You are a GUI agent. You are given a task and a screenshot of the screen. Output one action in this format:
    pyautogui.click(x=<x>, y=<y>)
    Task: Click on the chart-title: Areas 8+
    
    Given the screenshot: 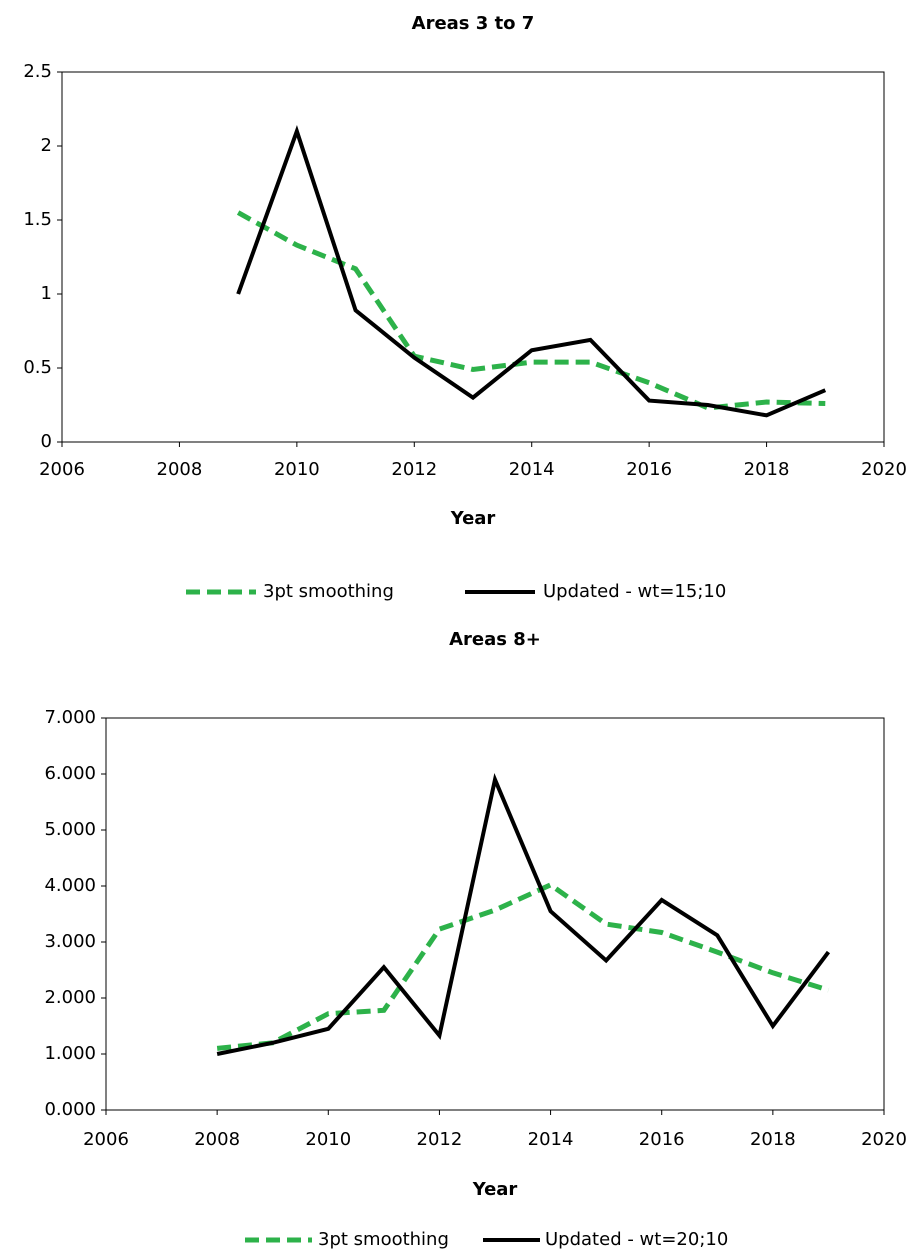 What is the action you would take?
    pyautogui.click(x=495, y=639)
    